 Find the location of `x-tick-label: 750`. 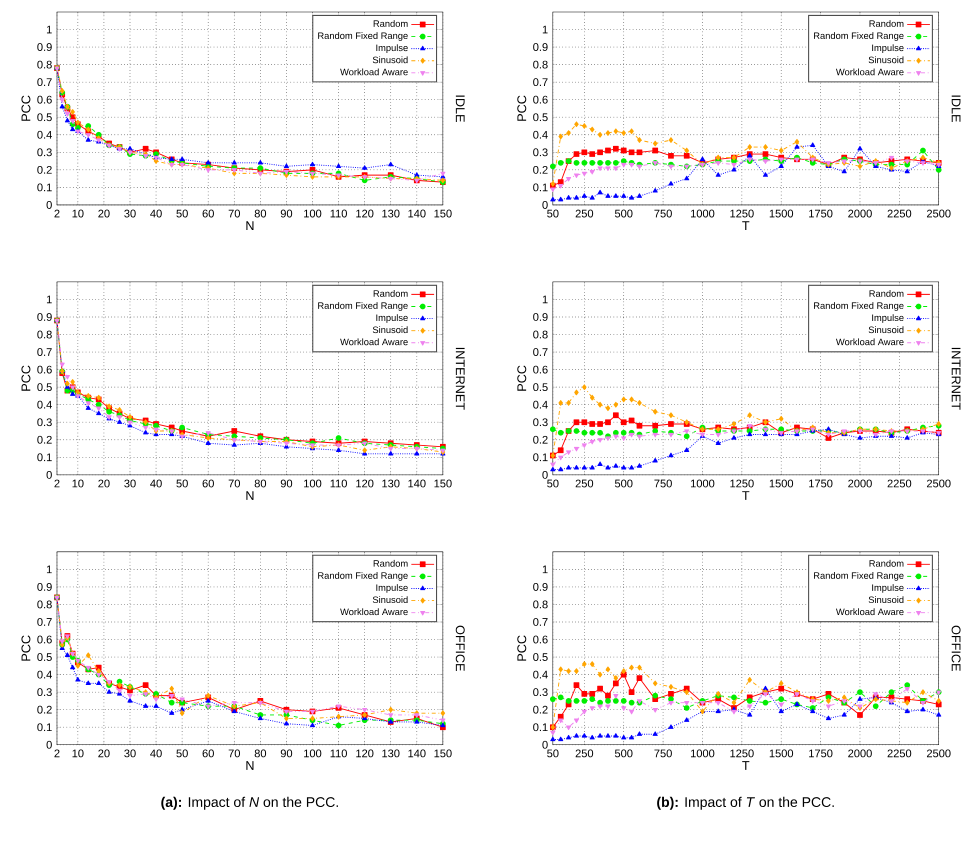

x-tick-label: 750 is located at coordinates (663, 214).